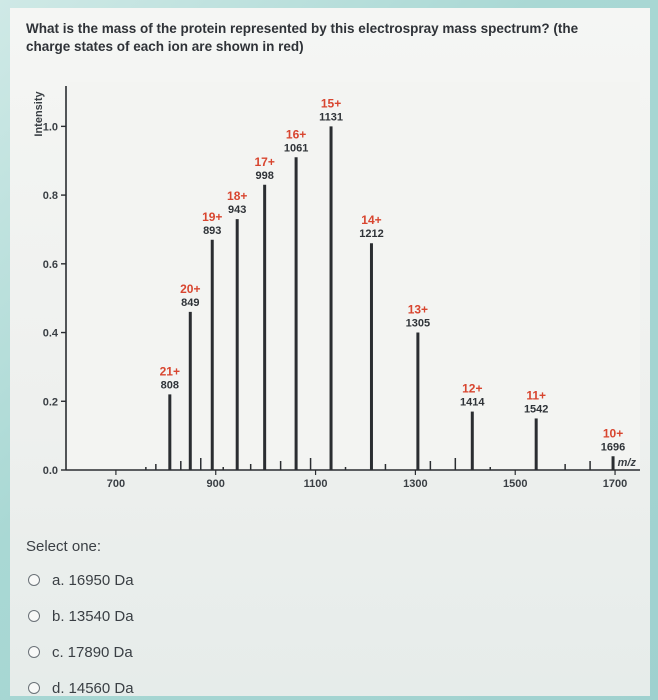 The image size is (658, 700). What do you see at coordinates (50, 196) in the screenshot?
I see `y-tick-label: 0.8` at bounding box center [50, 196].